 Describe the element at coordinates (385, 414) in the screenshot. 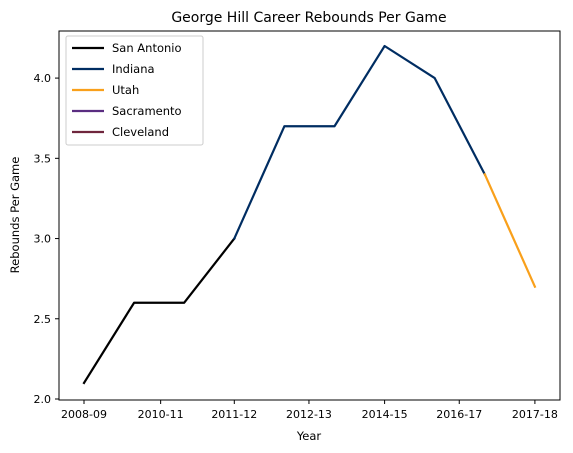

I see `x-tick-label-4: 2014-15` at that location.